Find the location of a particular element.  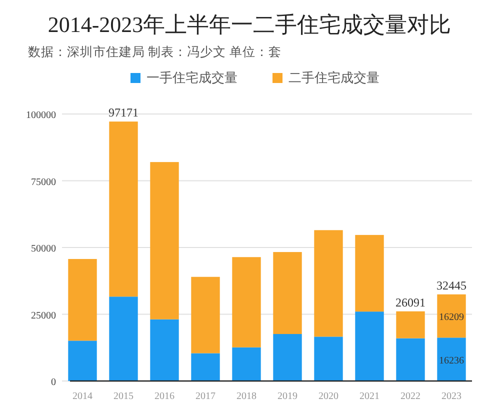

data-label: 16209 is located at coordinates (451, 318).